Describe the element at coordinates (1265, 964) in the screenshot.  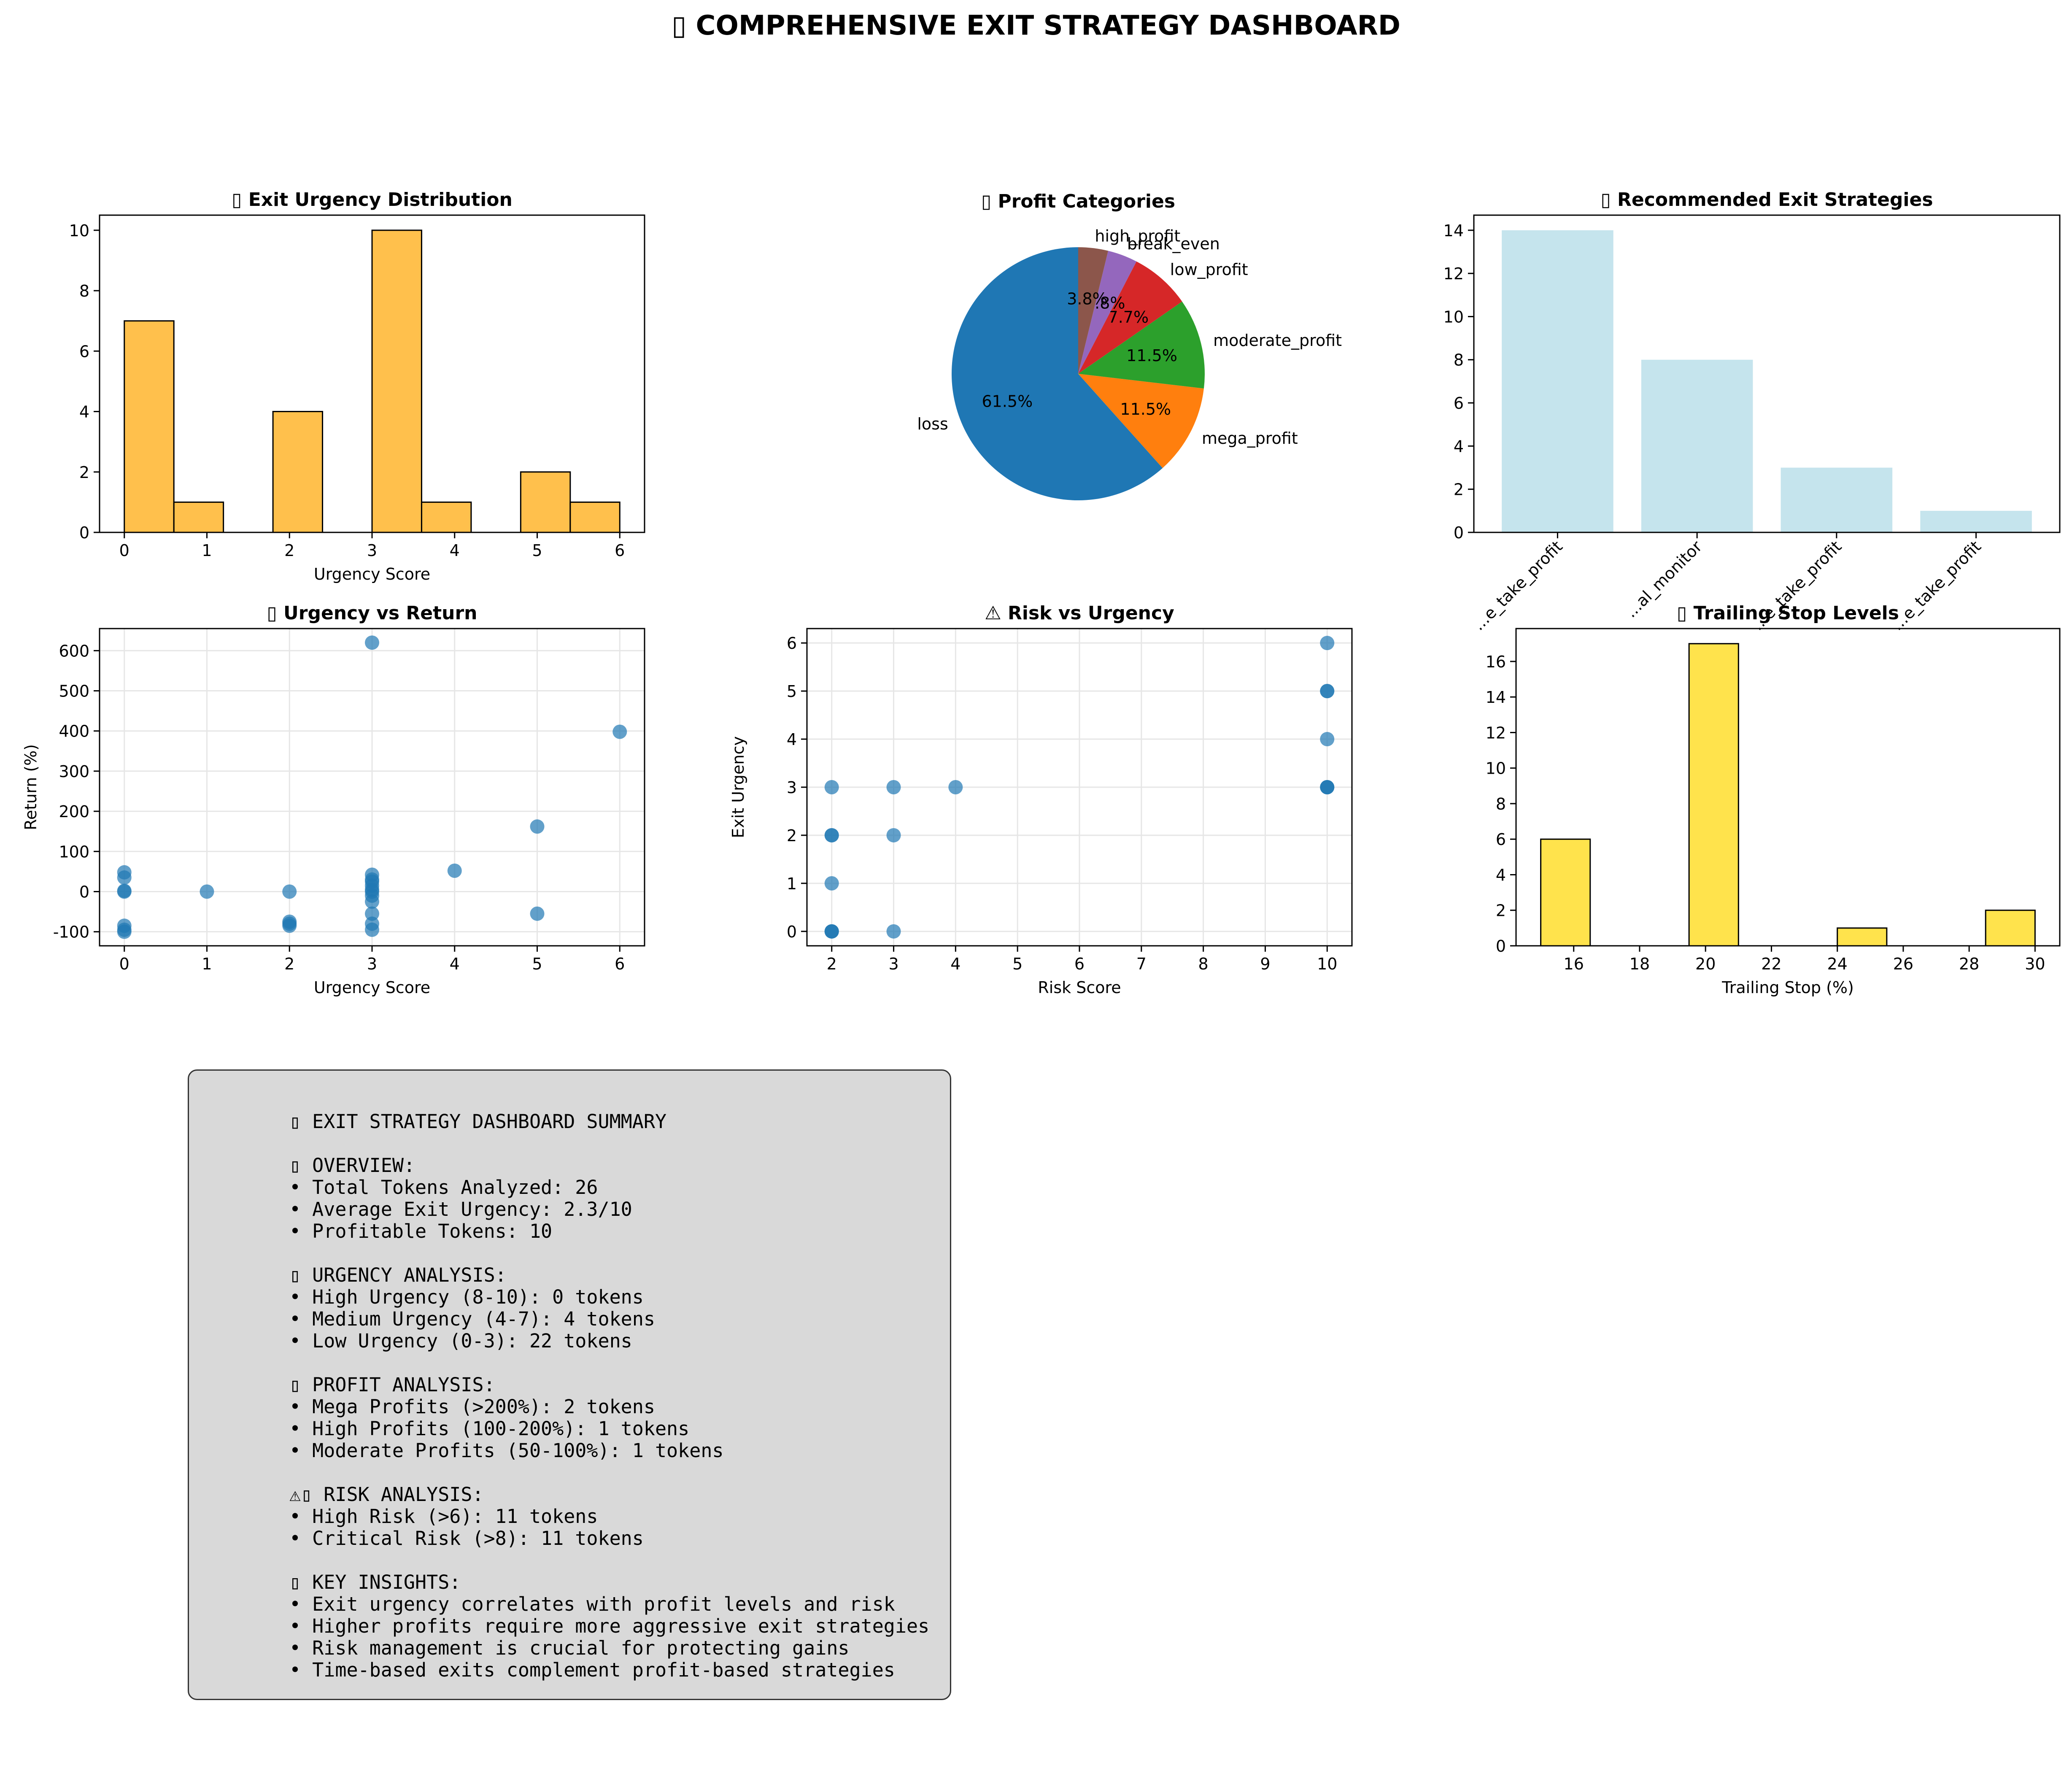
I see `x-tick-label: 9` at that location.